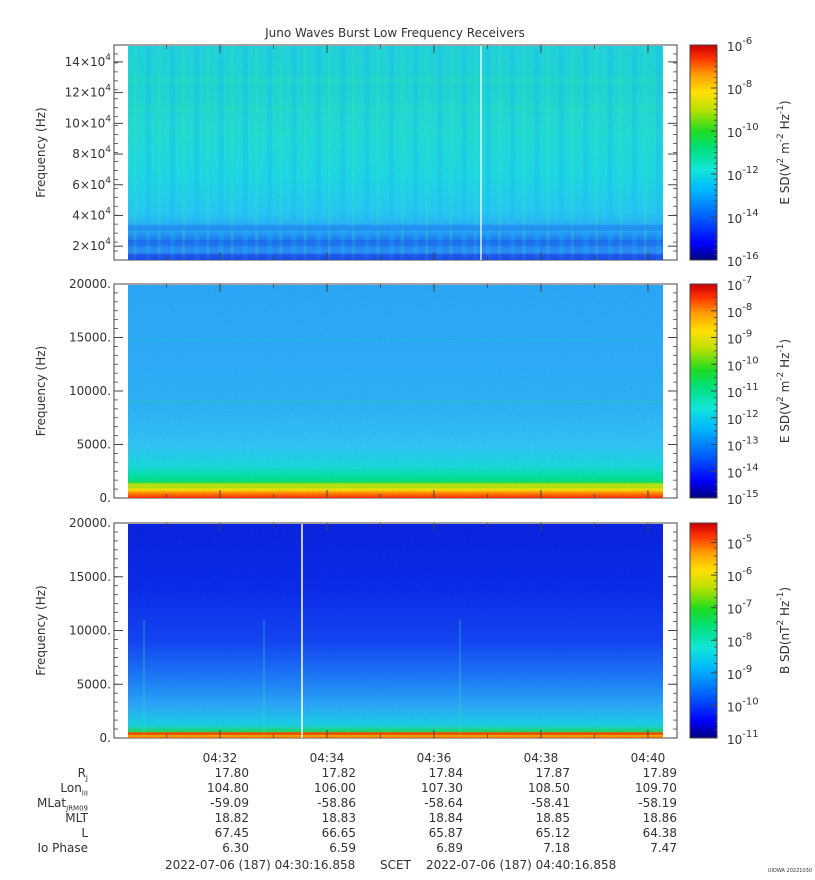 The image size is (815, 880). I want to click on ephemeris-label: MLT, so click(76, 818).